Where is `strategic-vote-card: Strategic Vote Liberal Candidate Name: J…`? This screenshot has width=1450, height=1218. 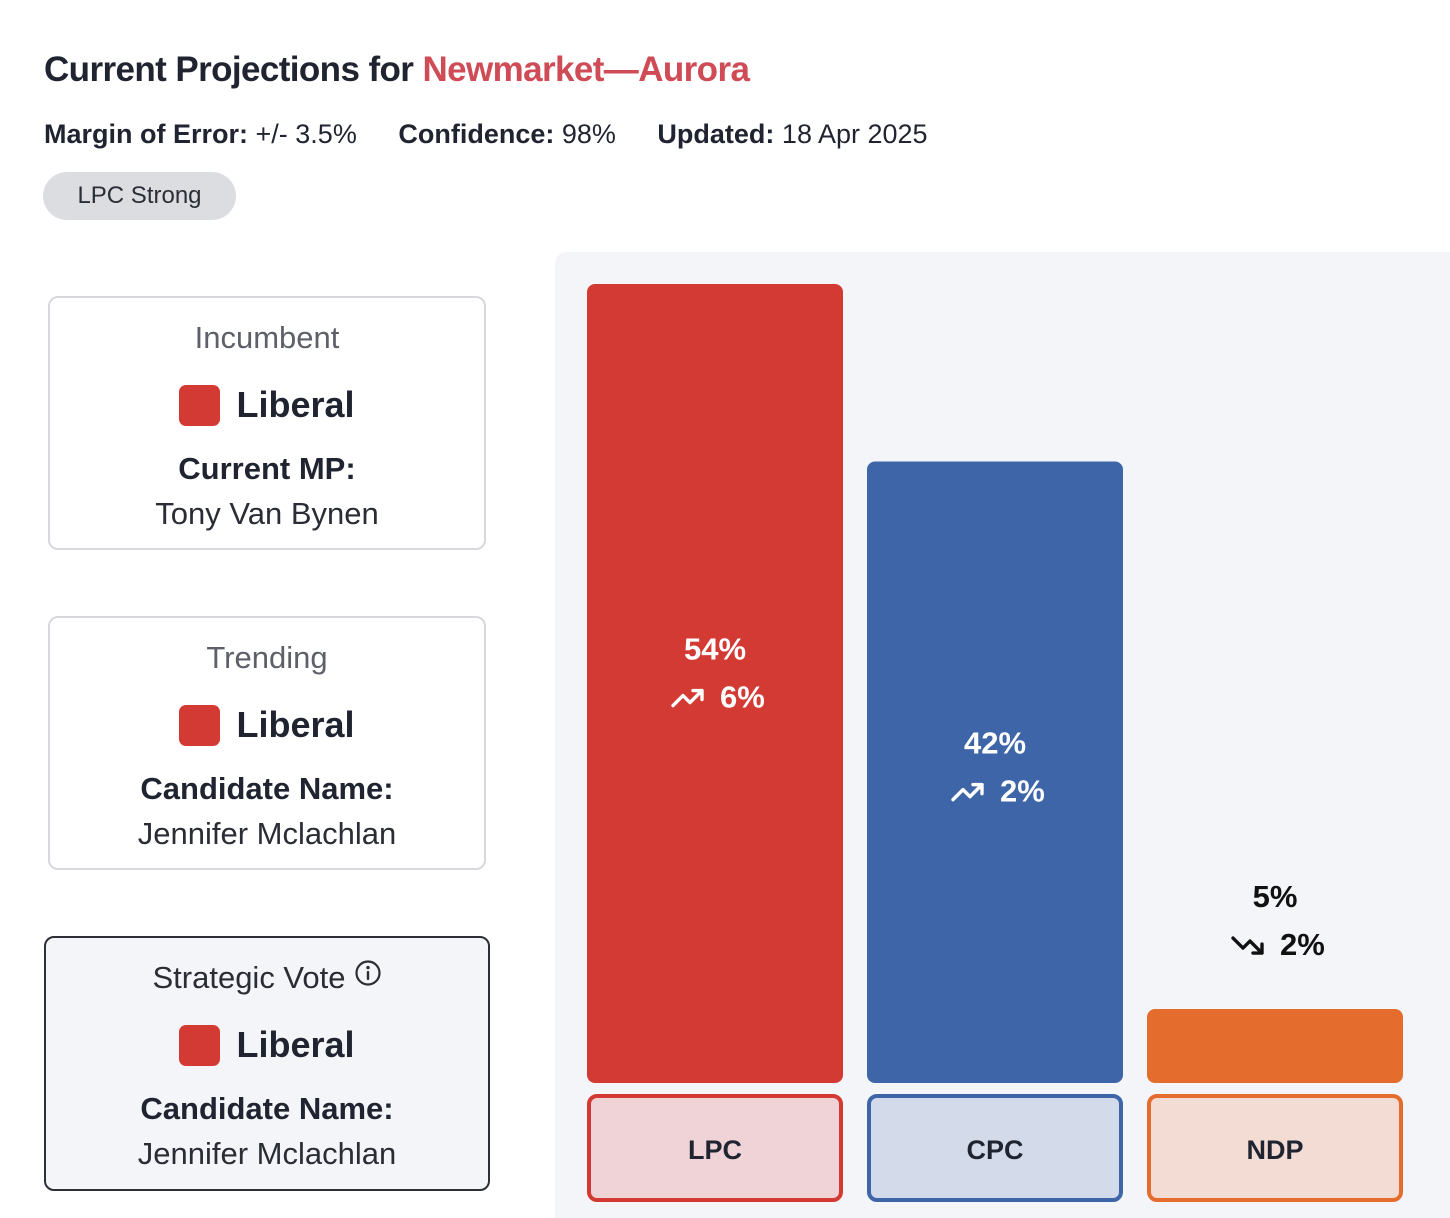
strategic-vote-card: Strategic Vote Liberal Candidate Name: J… is located at coordinates (267, 1063).